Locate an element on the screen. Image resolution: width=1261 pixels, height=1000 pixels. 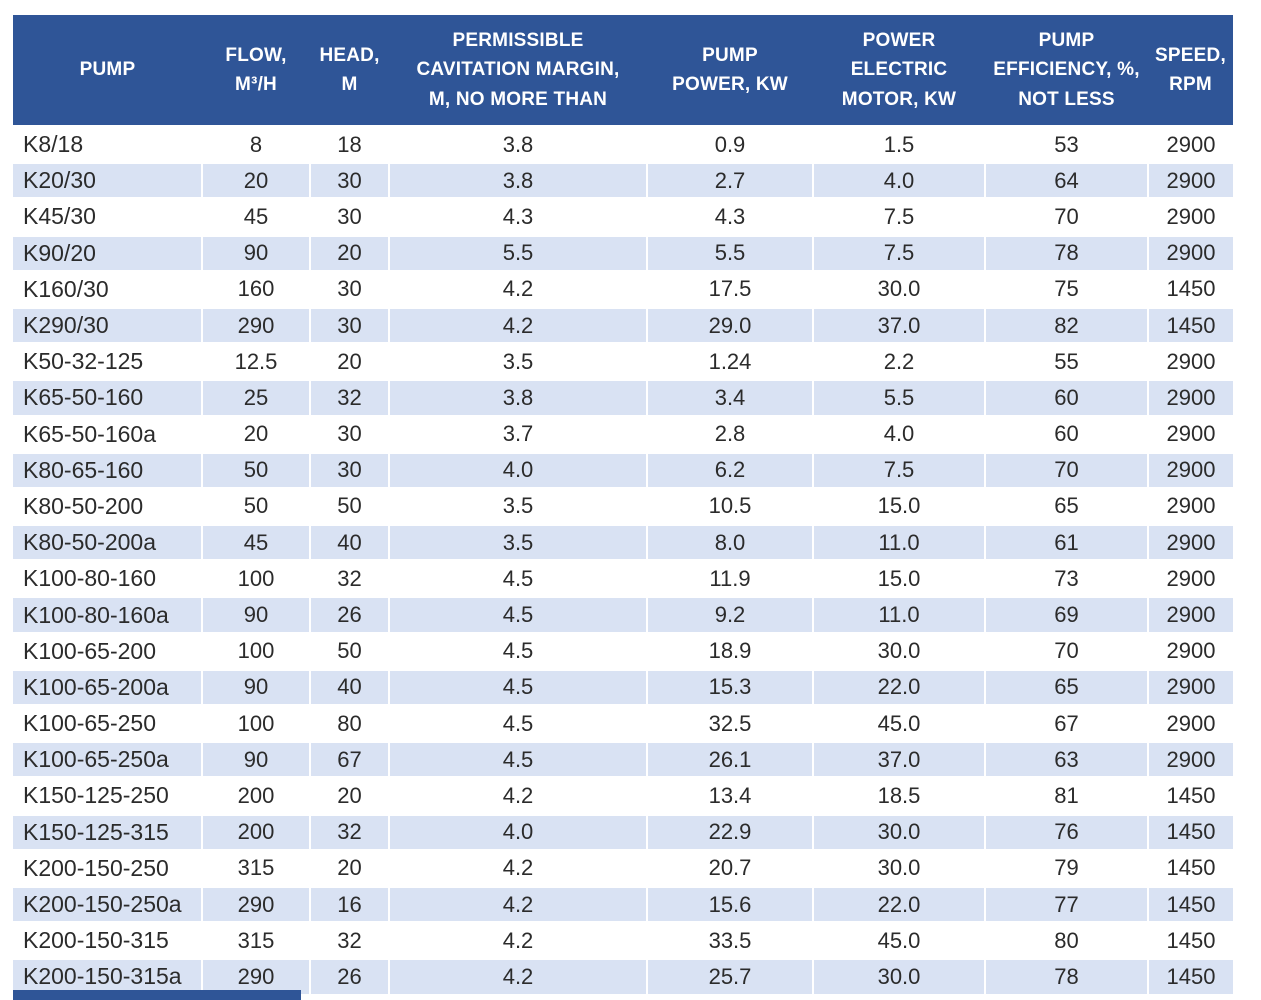
cell-head: 26 is located at coordinates (349, 976).